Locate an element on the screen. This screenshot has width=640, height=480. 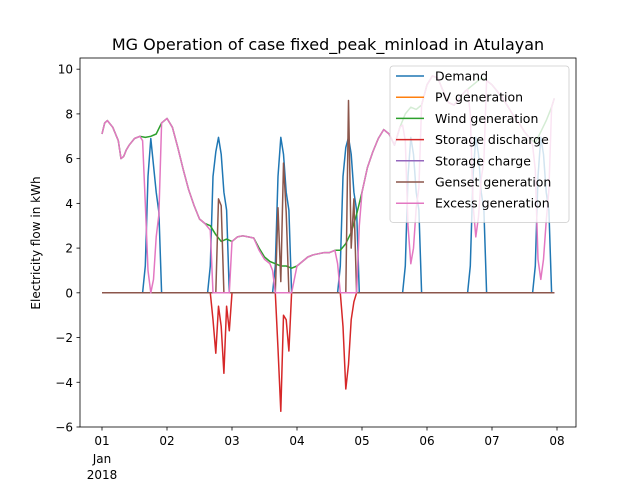
y-tick-label: 4 is located at coordinates (69, 204).